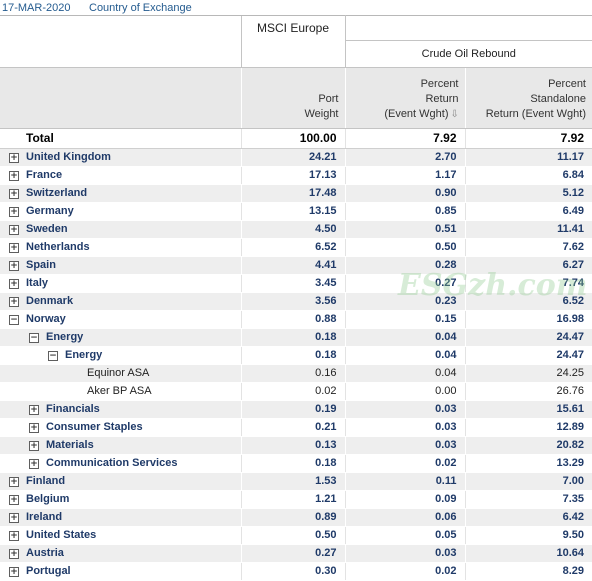 This screenshot has width=592, height=581. Describe the element at coordinates (70, 445) in the screenshot. I see `row-label-text: Materials` at that location.